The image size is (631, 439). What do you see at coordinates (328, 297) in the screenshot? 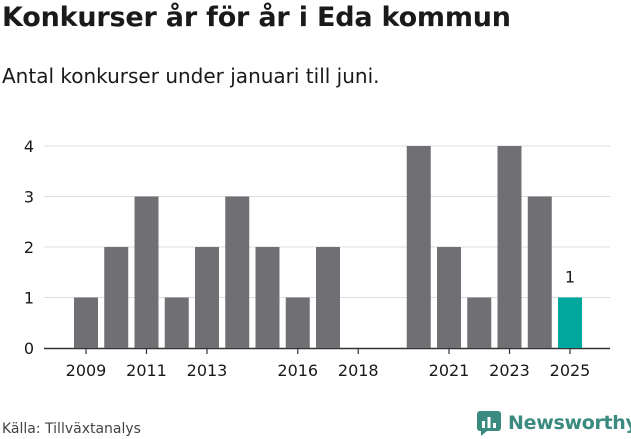
I see `bar-2017` at bounding box center [328, 297].